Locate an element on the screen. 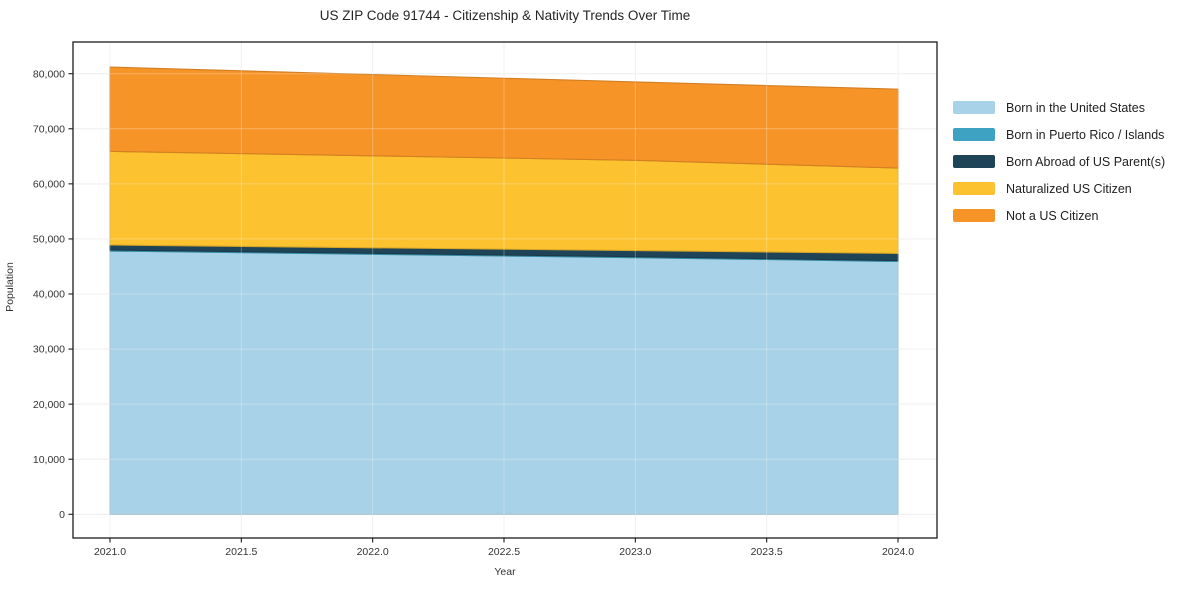 This screenshot has width=1189, height=590. x-axis-label: Year is located at coordinates (505, 572).